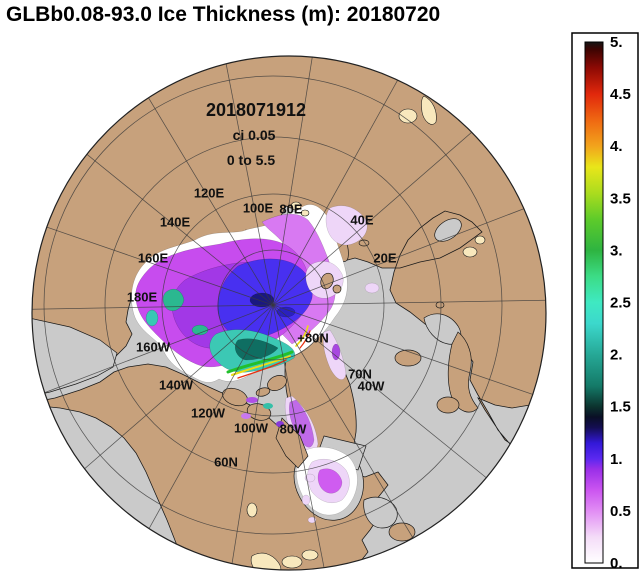 This screenshot has height=577, width=640. I want to click on lake-winnipeg, so click(252, 510).